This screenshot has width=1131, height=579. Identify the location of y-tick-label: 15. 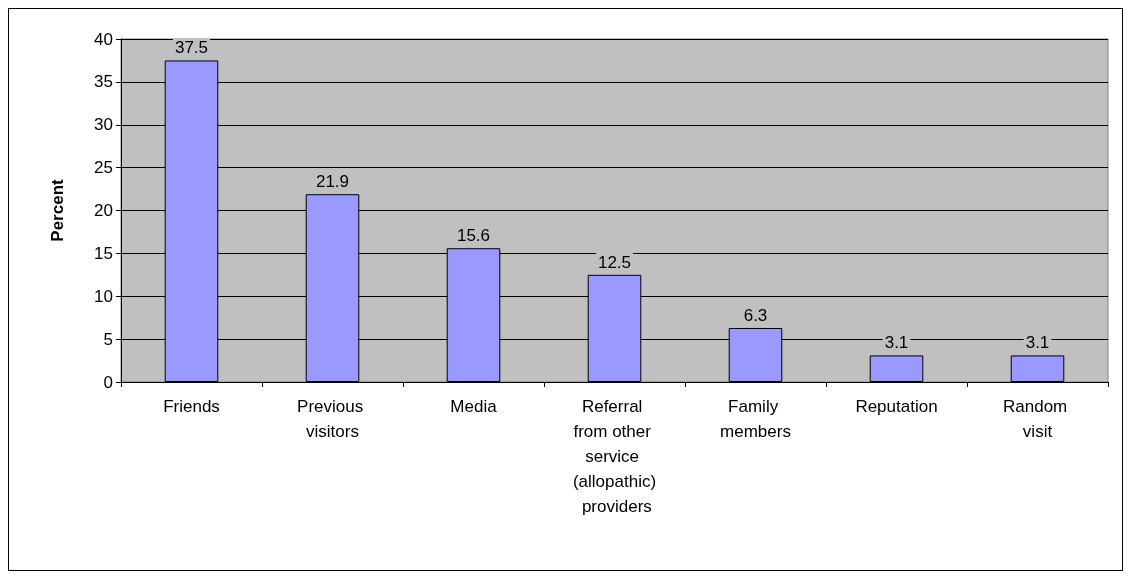
(103, 253).